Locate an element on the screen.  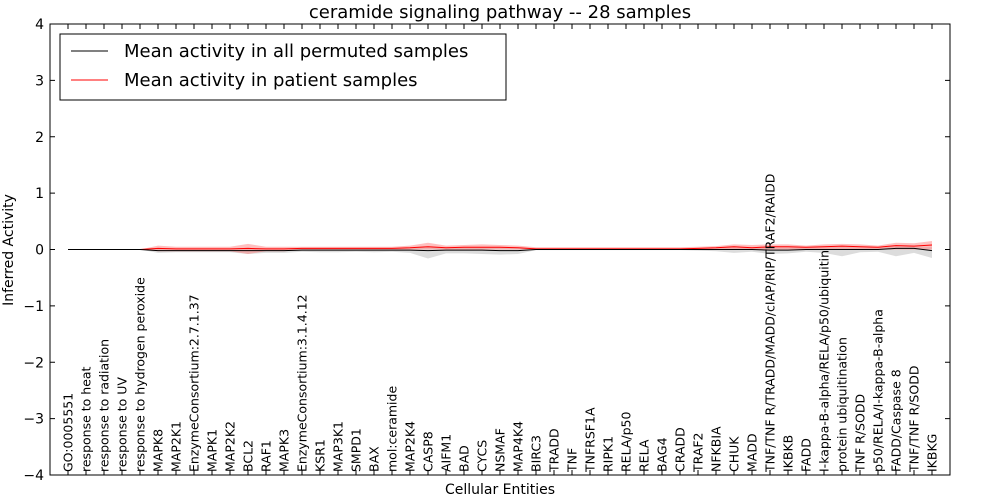
x-tick-label: mol:ceramide is located at coordinates (392, 429).